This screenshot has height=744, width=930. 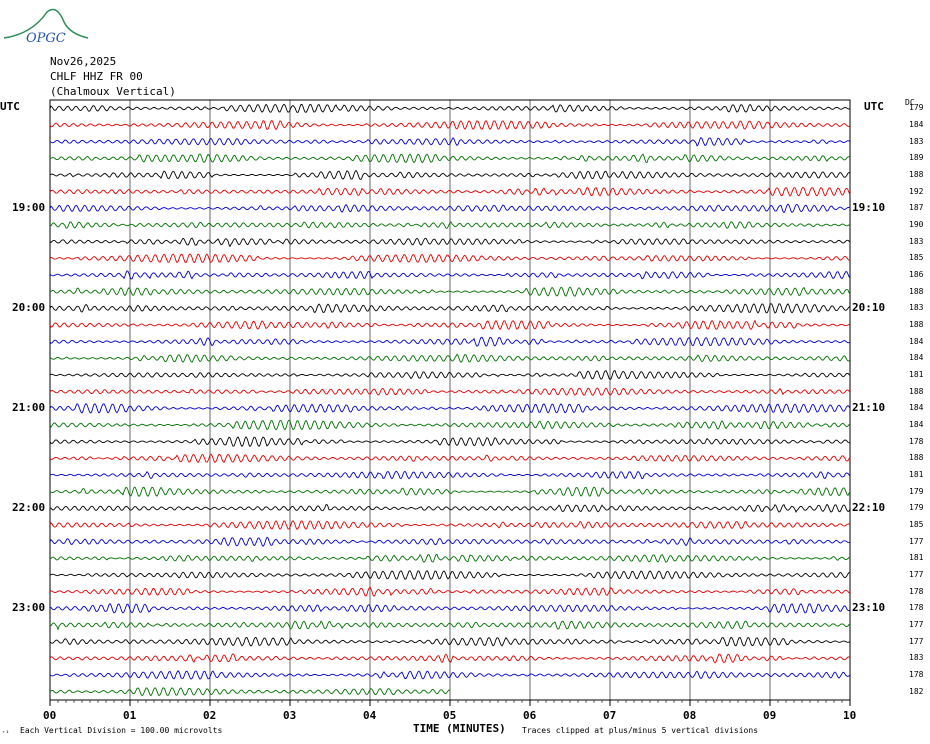 I want to click on dc-offset-label: 186, so click(x=916, y=274).